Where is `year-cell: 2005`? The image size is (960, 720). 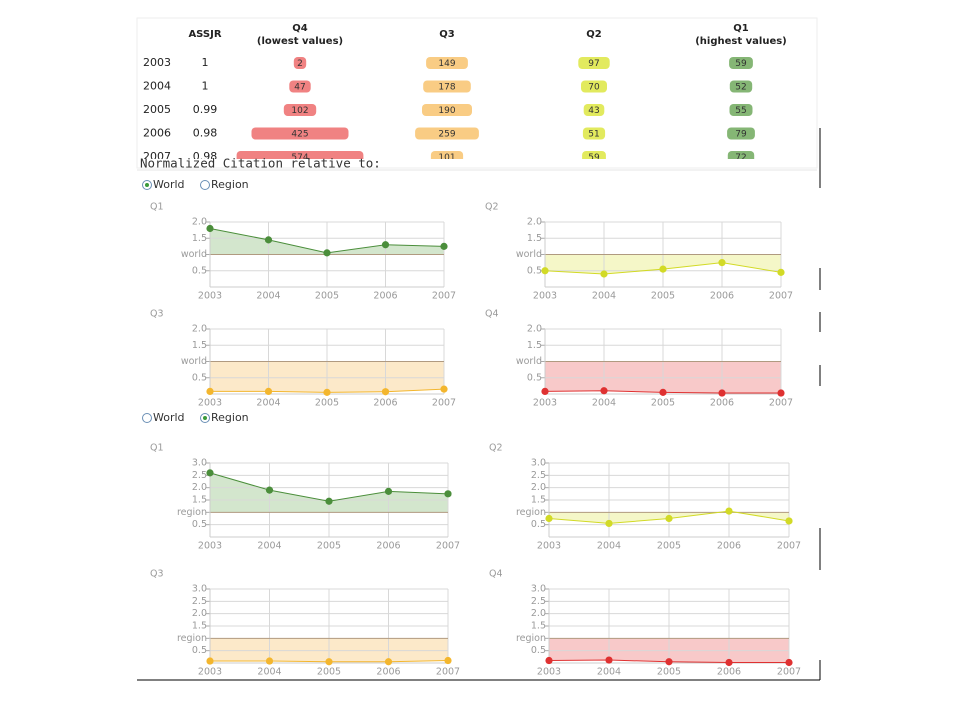
year-cell: 2005 is located at coordinates (157, 109).